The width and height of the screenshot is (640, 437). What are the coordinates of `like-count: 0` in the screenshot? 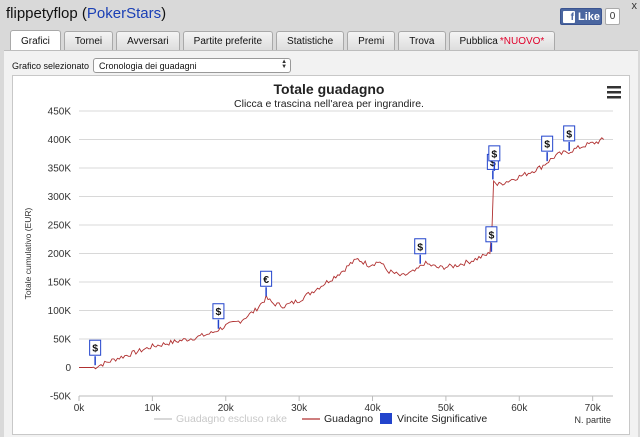 It's located at (612, 16).